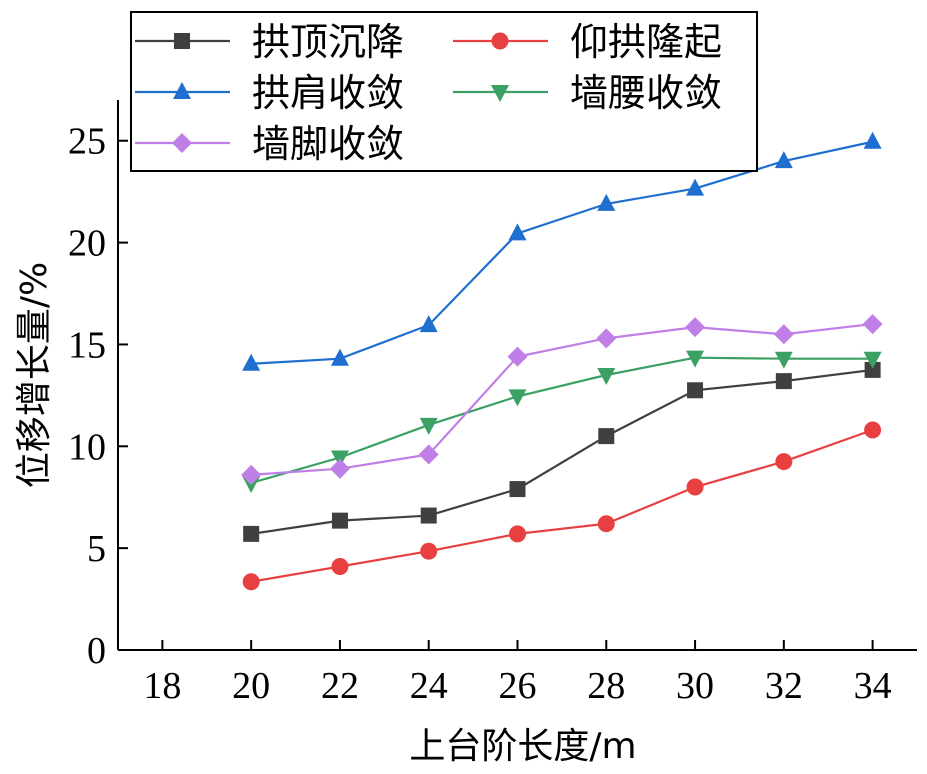 This screenshot has height=774, width=927. I want to click on legend-item: 拱顶沉降, so click(269, 42).